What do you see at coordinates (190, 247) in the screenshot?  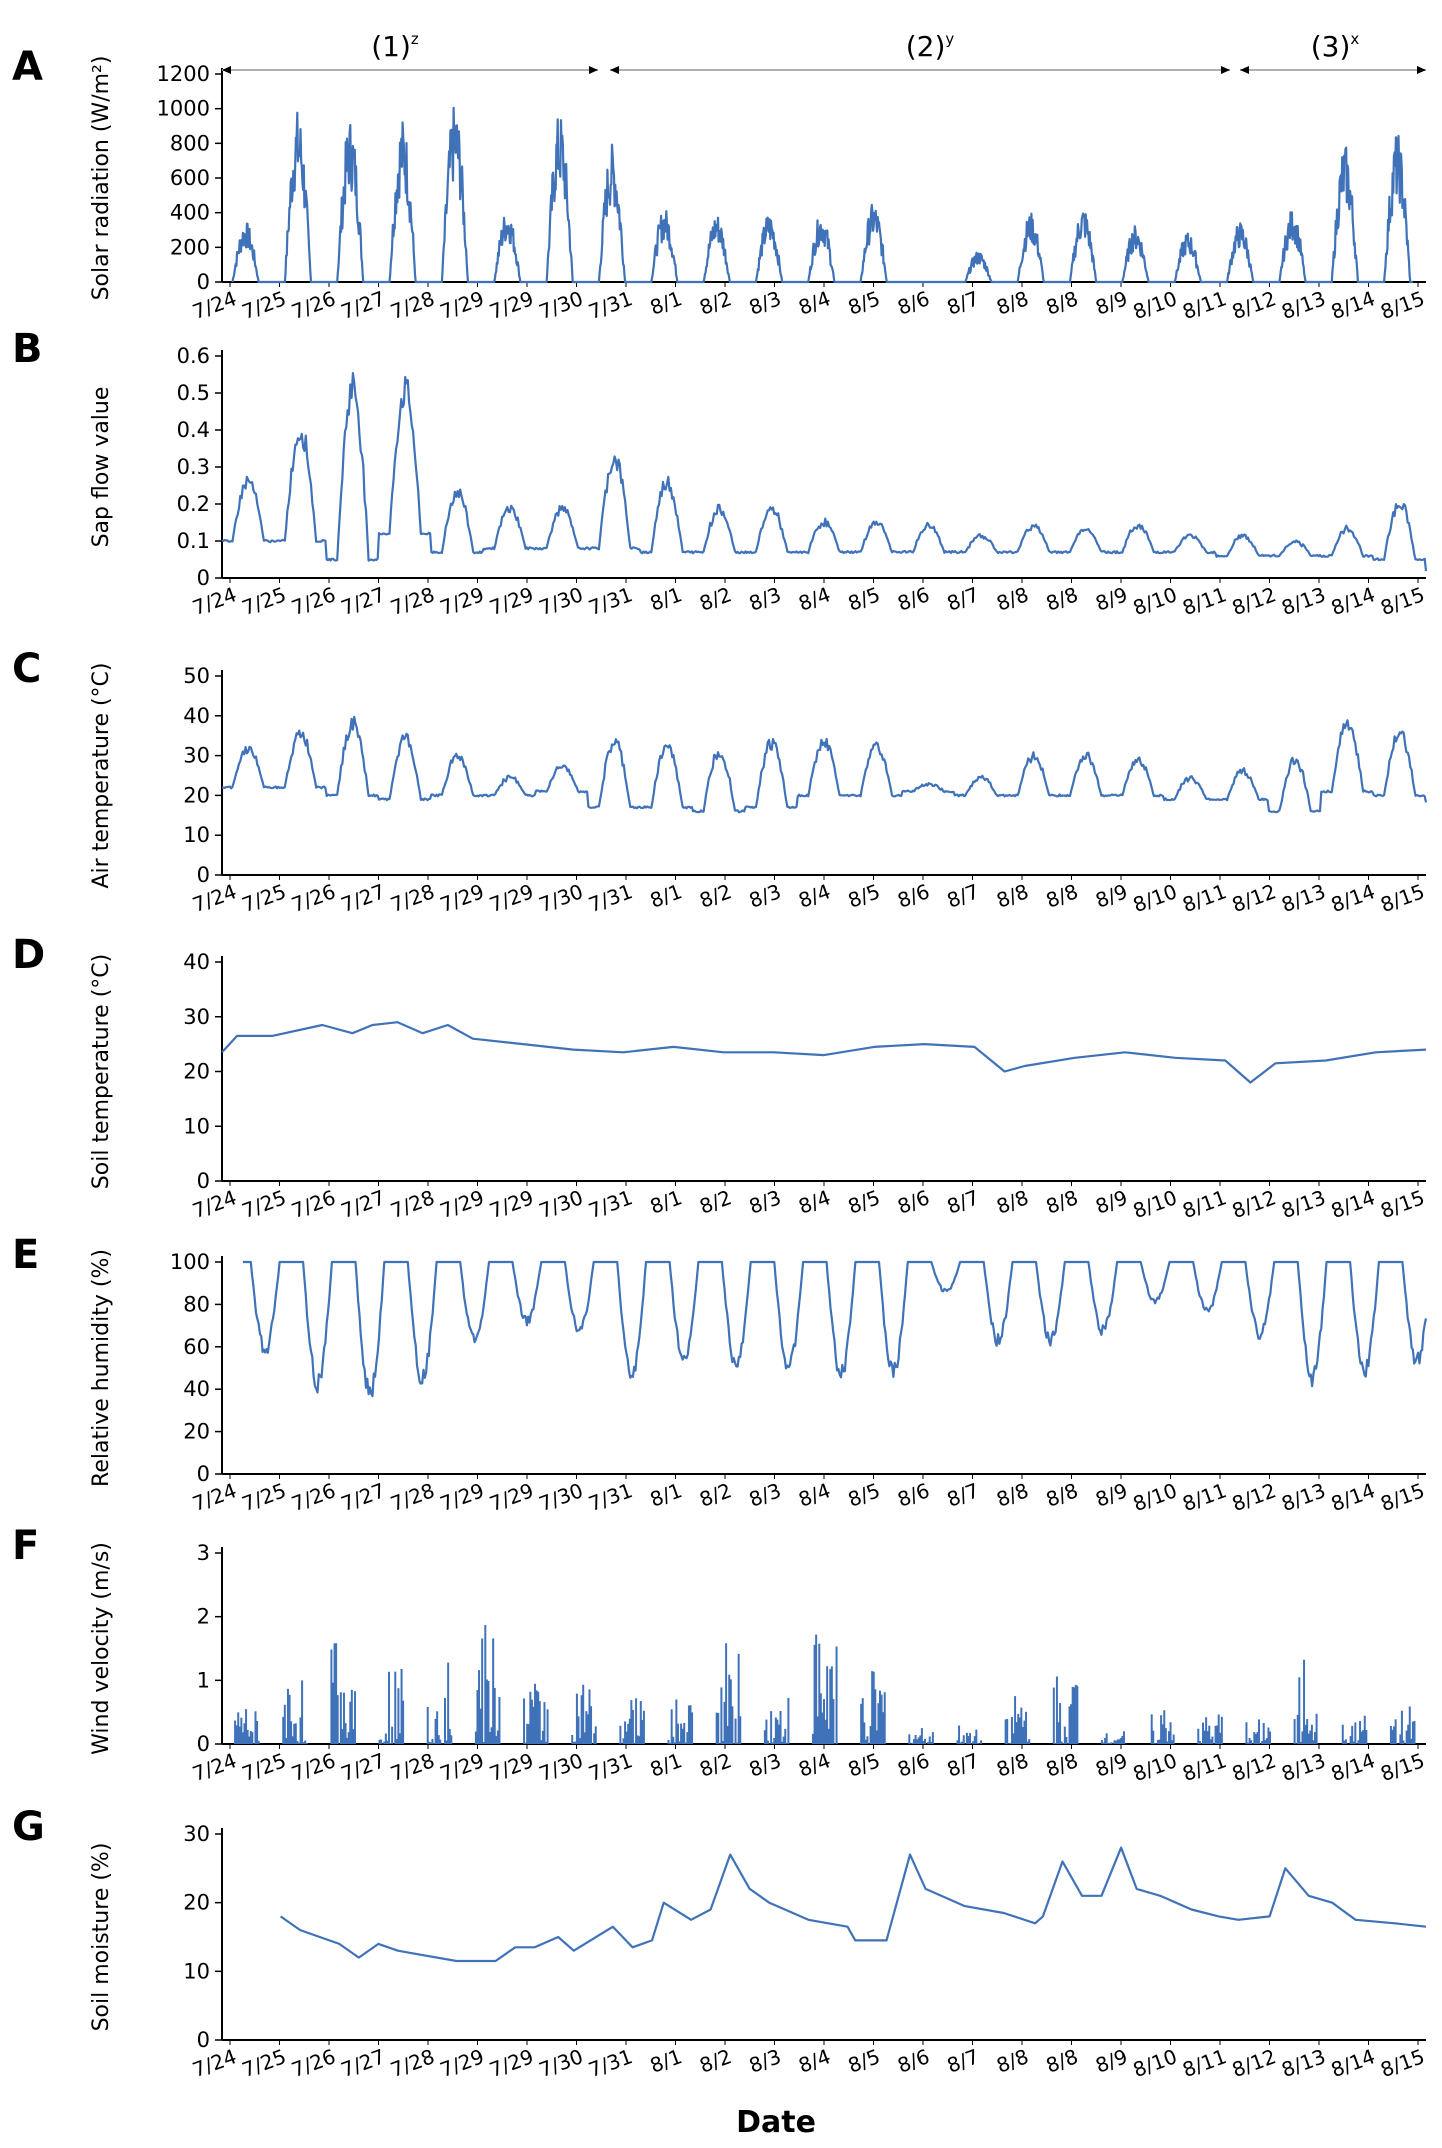 I see `y-tick-label: 200` at bounding box center [190, 247].